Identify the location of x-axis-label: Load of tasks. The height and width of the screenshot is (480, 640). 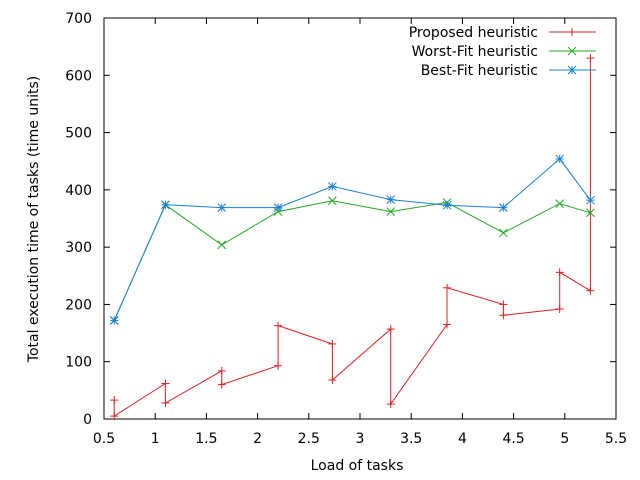
(357, 466).